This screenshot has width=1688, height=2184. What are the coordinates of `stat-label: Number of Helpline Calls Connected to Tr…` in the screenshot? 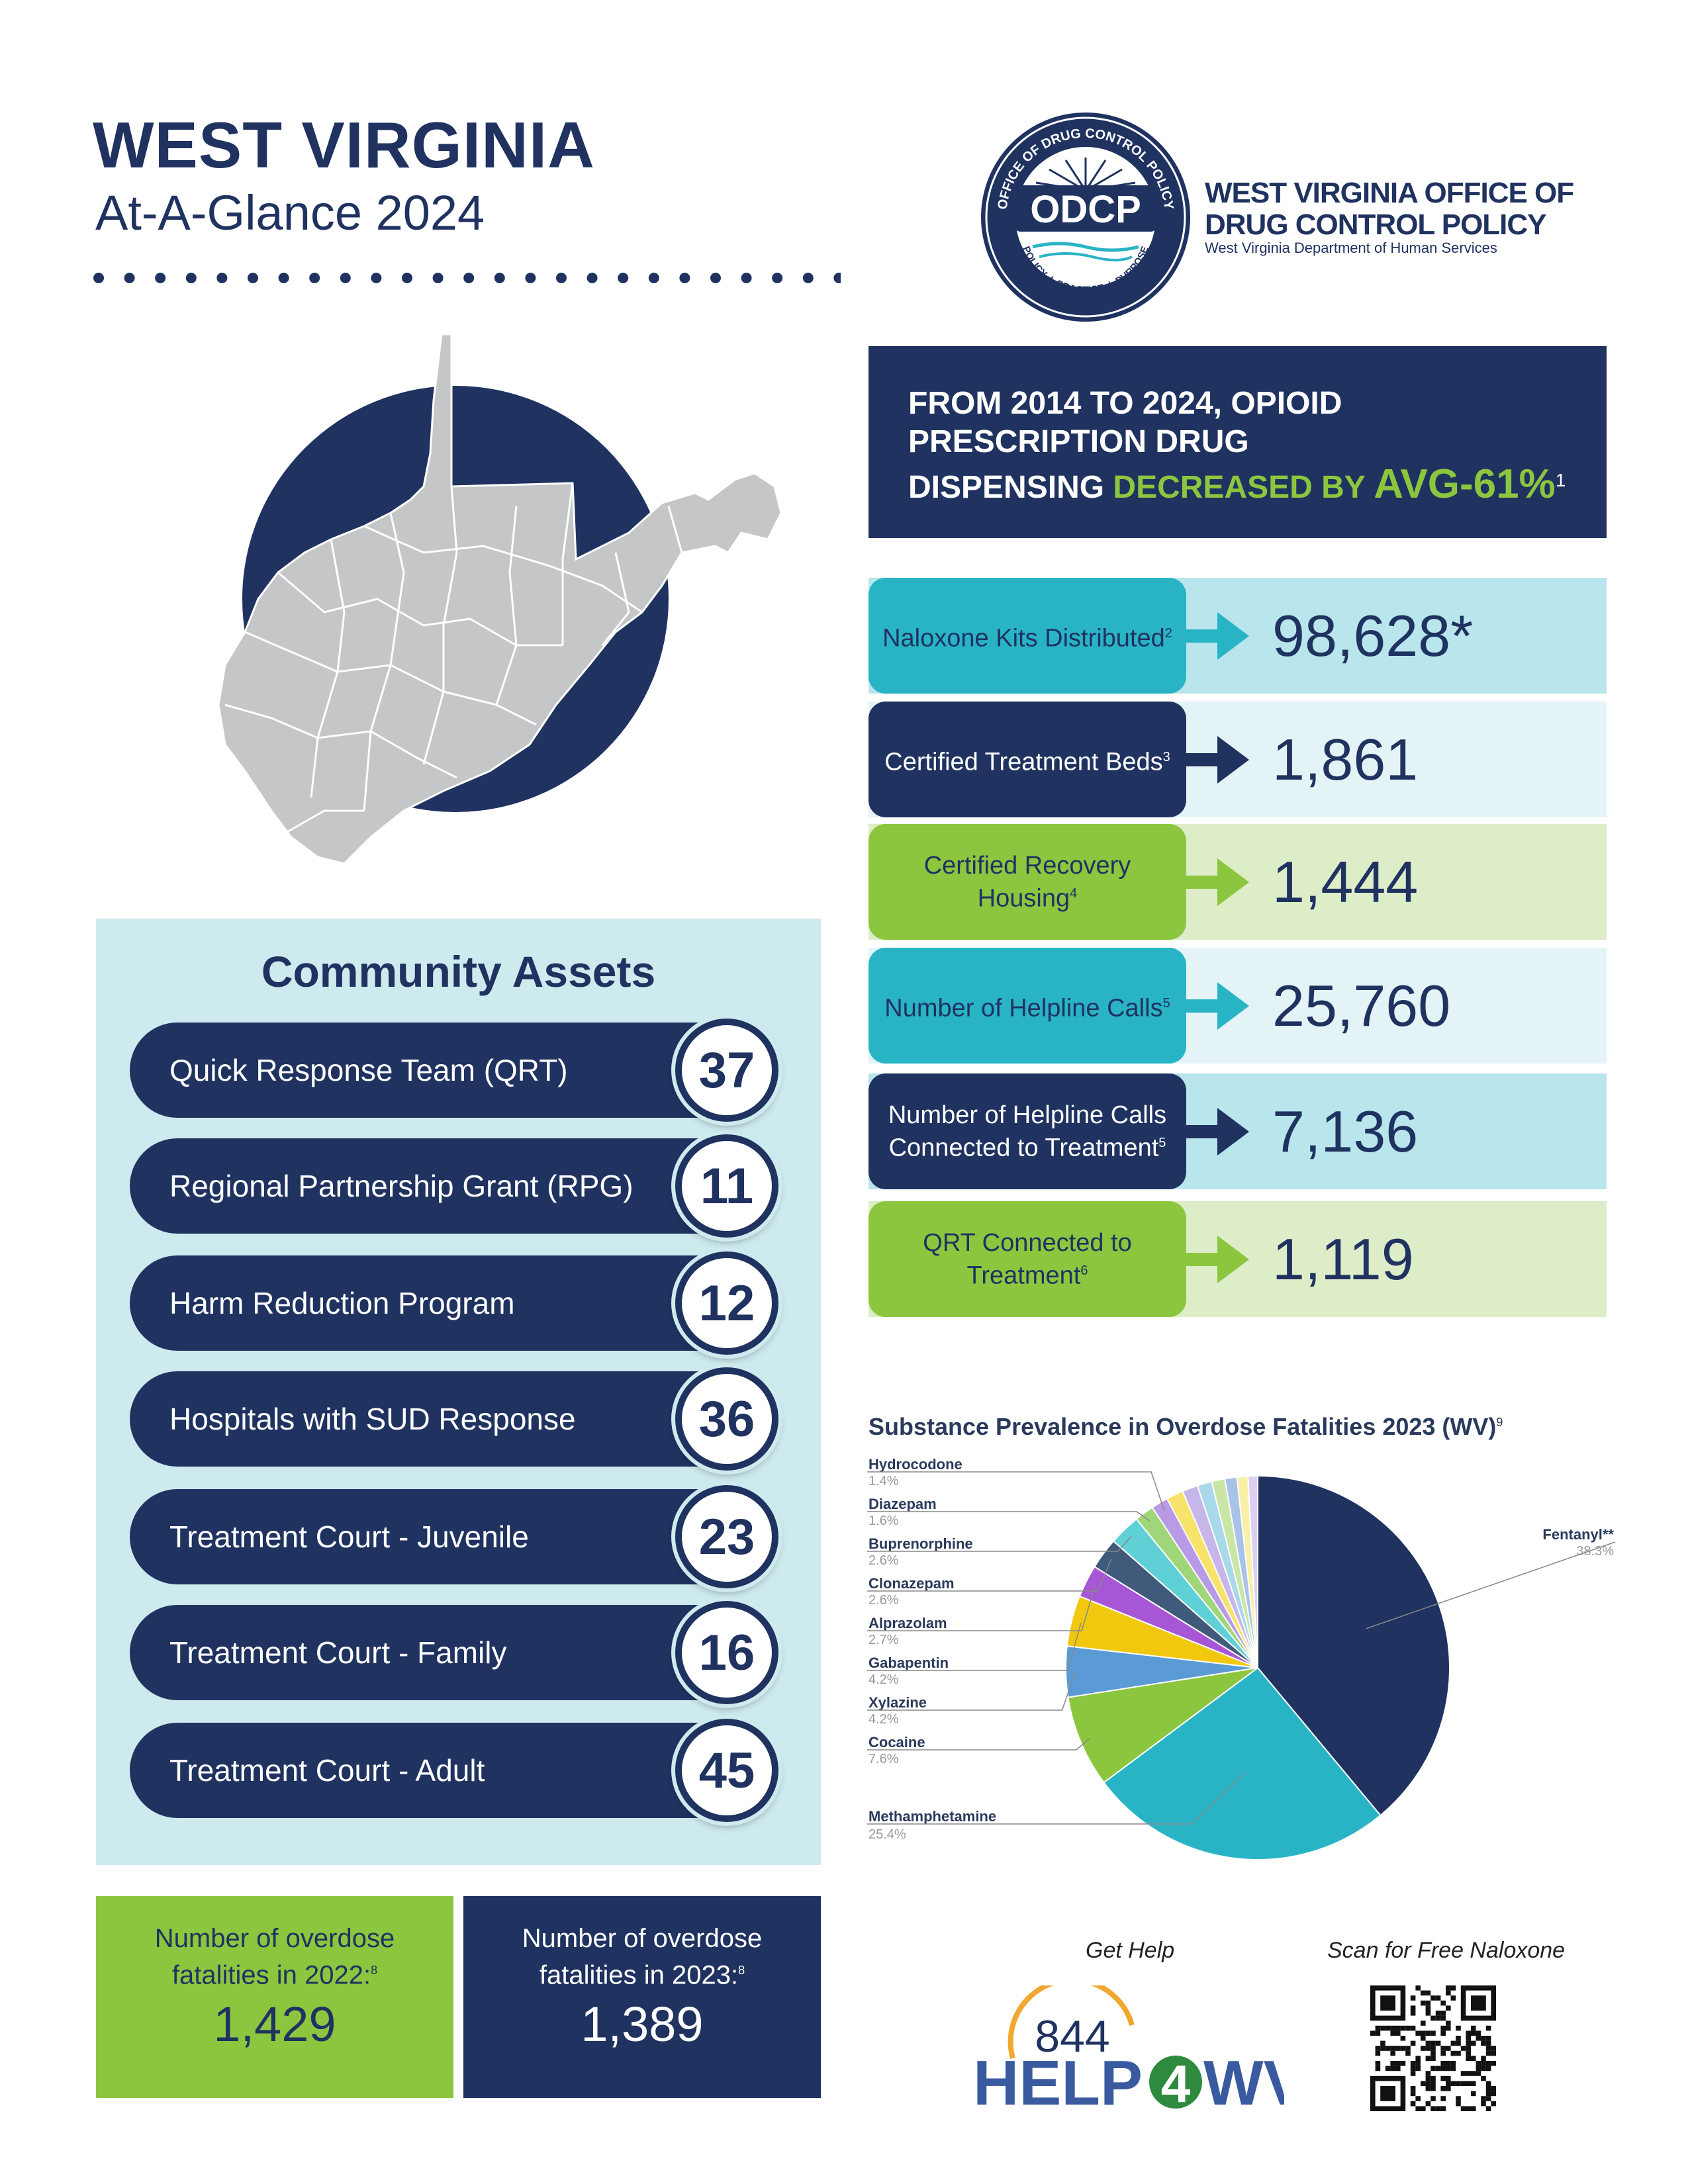 It's located at (1027, 1131).